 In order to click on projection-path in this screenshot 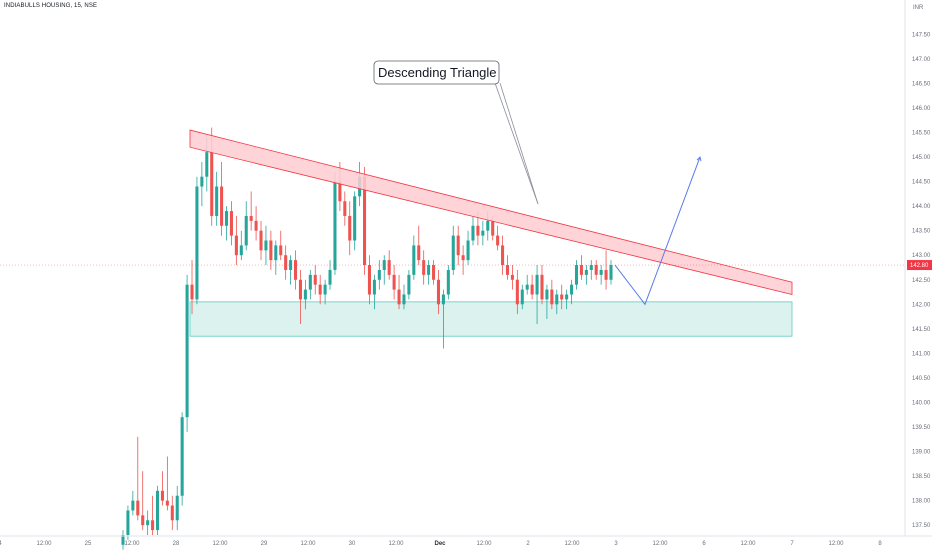, I will do `click(657, 231)`.